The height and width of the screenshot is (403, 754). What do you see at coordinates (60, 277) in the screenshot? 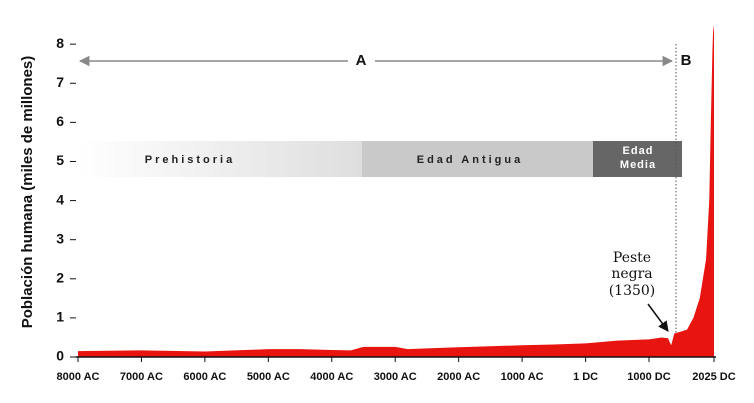
I see `y-tick-label: 2` at bounding box center [60, 277].